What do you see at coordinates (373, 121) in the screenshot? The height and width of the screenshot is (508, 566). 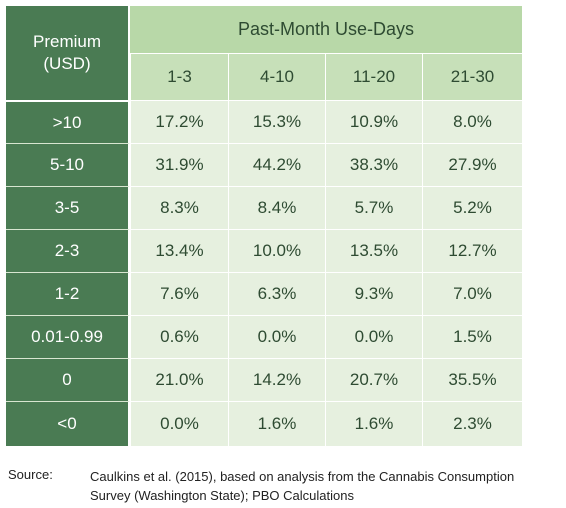 I see `table-cell: 10.9%` at bounding box center [373, 121].